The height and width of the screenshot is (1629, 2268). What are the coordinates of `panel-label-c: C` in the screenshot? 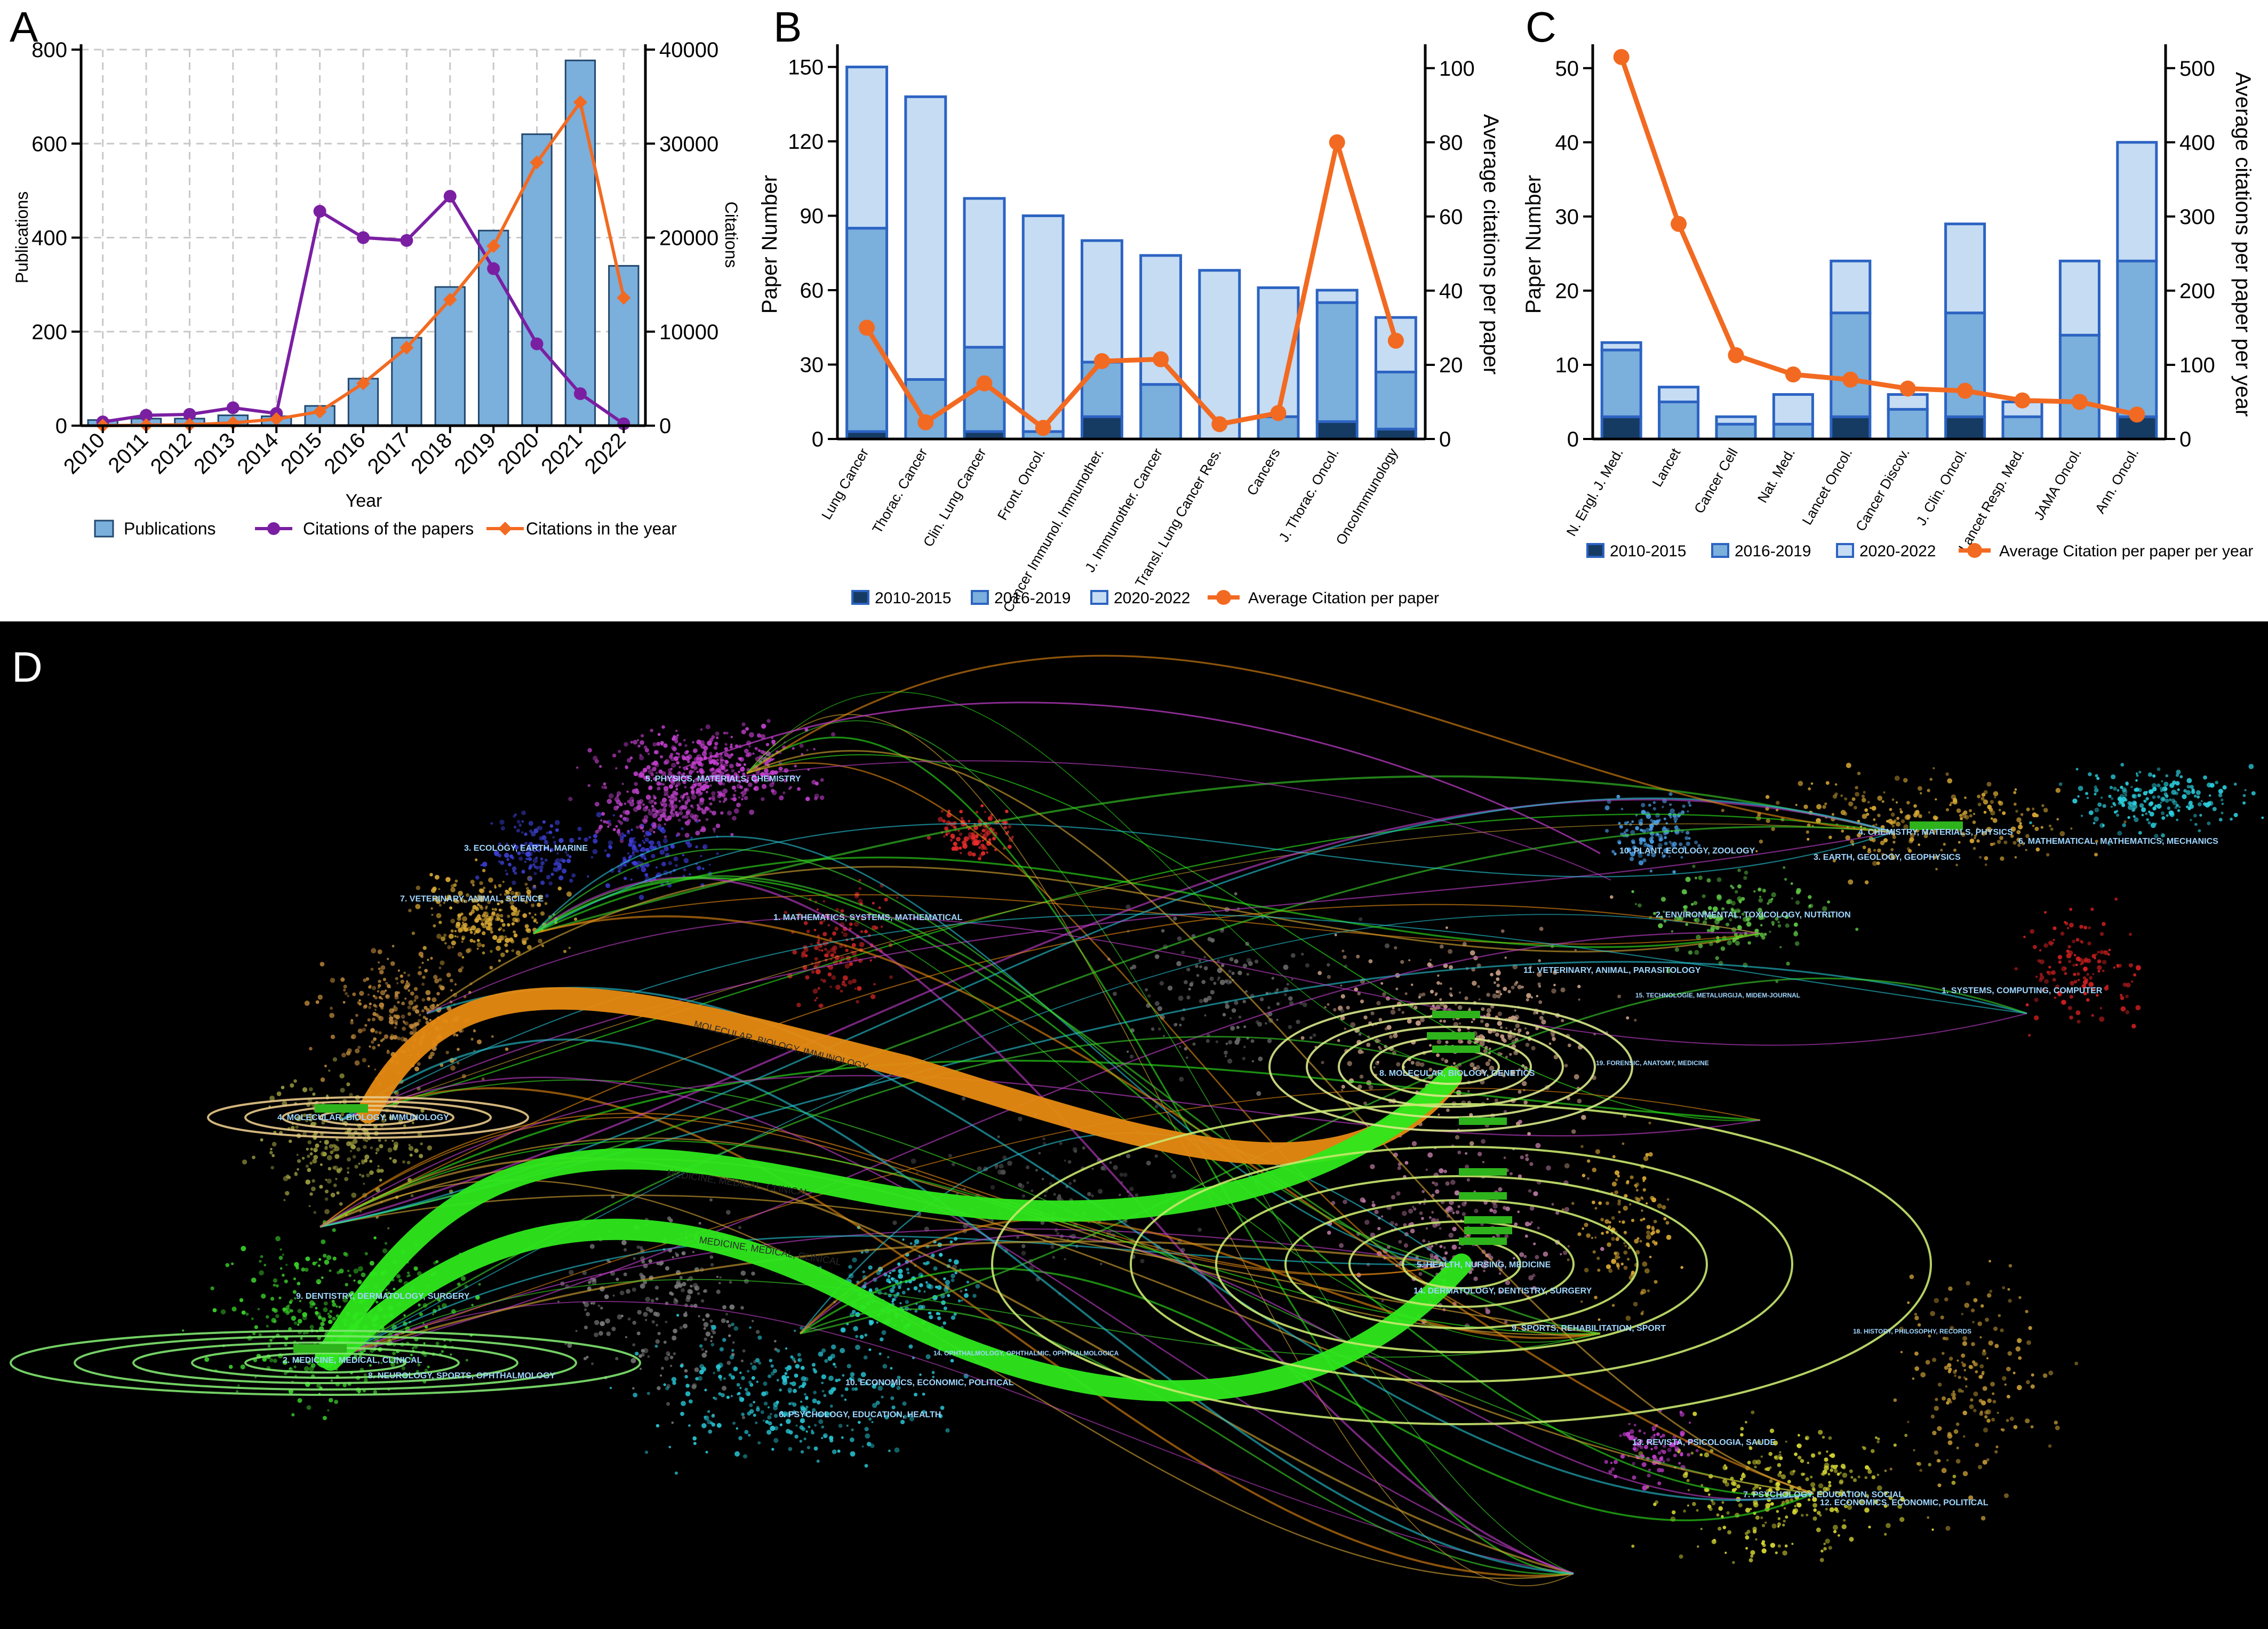 It's located at (1541, 27).